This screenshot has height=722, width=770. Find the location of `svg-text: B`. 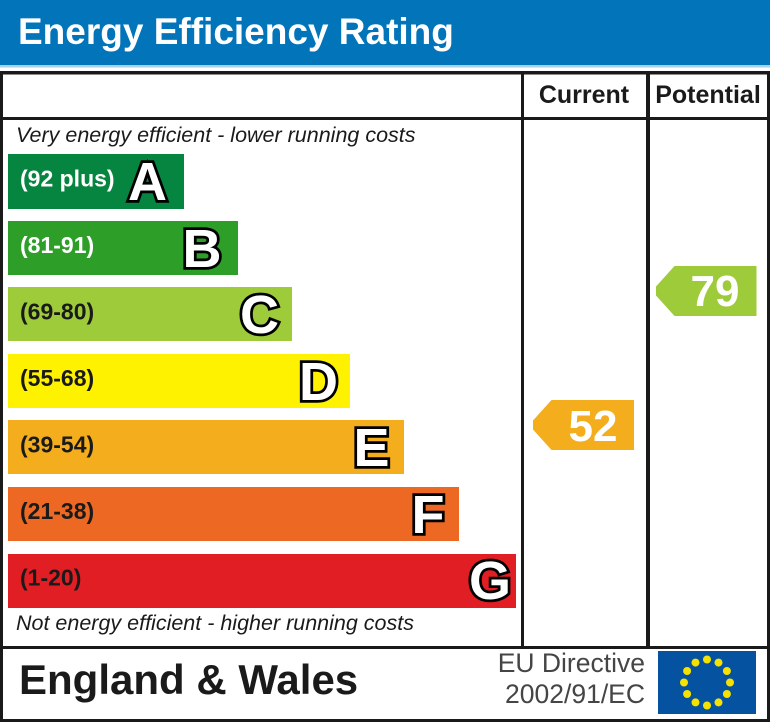

svg-text: B is located at coordinates (202, 249).